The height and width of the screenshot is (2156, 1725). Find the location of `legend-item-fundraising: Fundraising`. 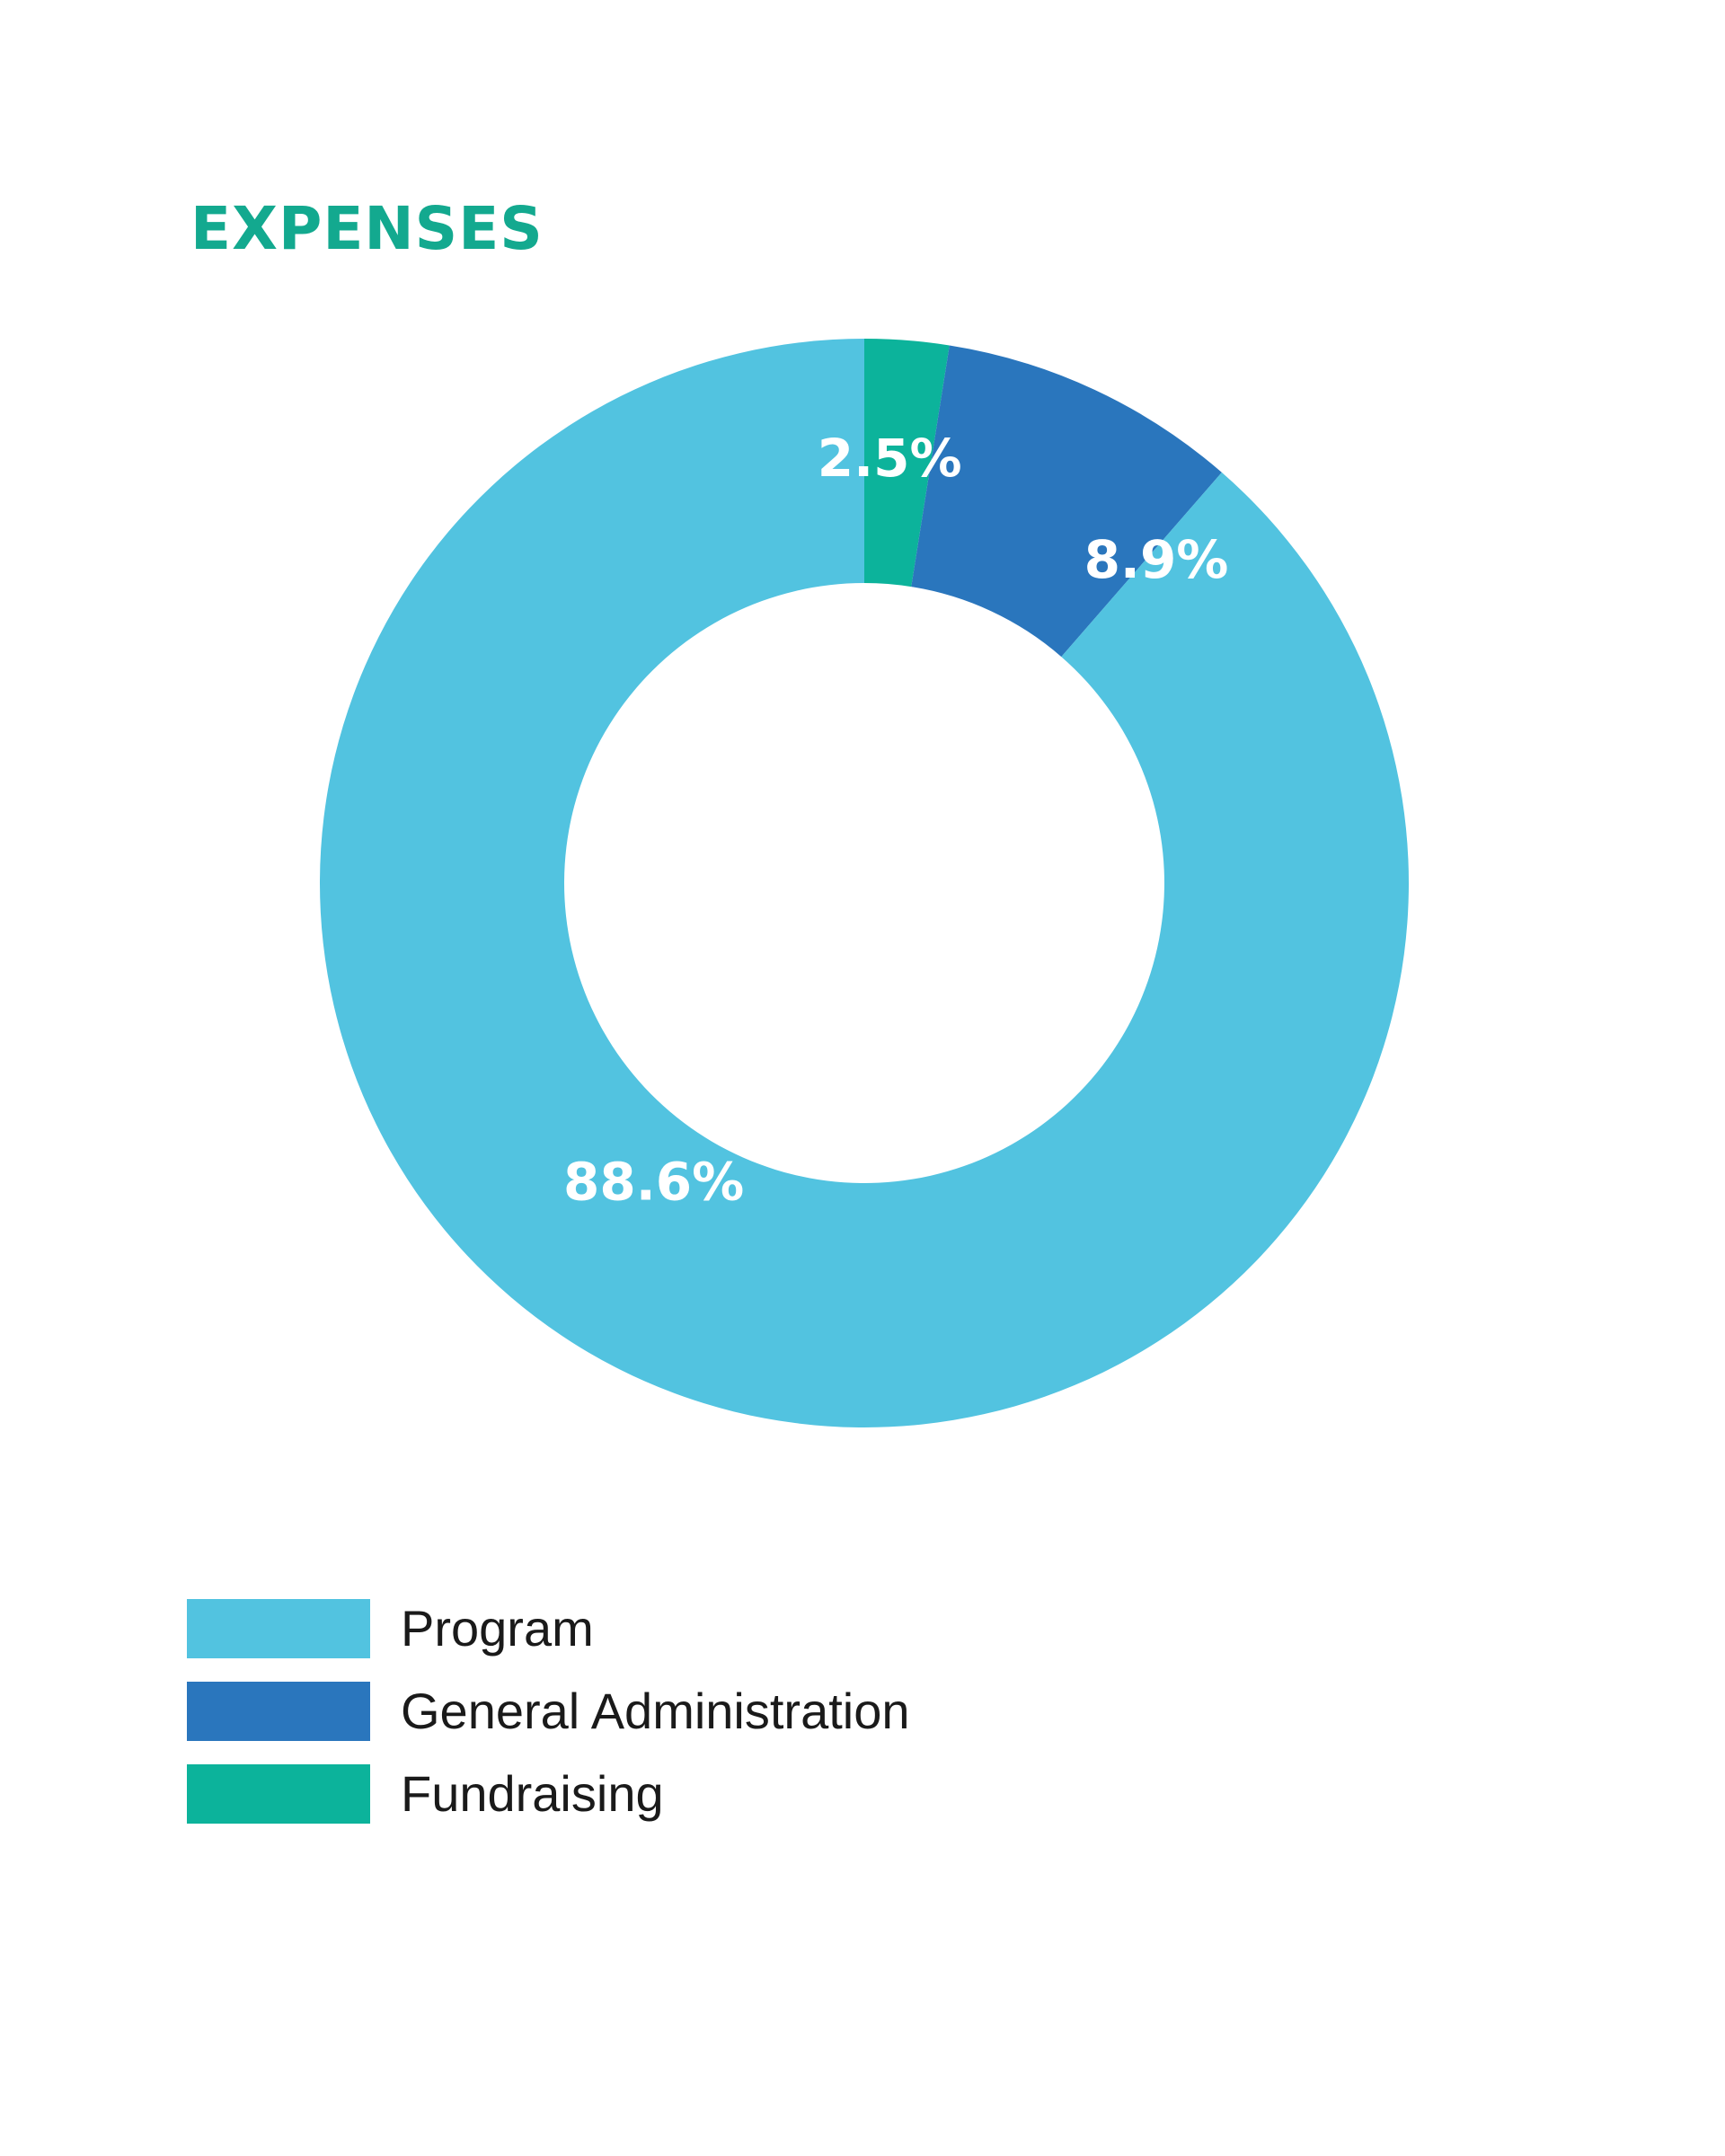

legend-item-fundraising: Fundraising is located at coordinates (548, 1794).